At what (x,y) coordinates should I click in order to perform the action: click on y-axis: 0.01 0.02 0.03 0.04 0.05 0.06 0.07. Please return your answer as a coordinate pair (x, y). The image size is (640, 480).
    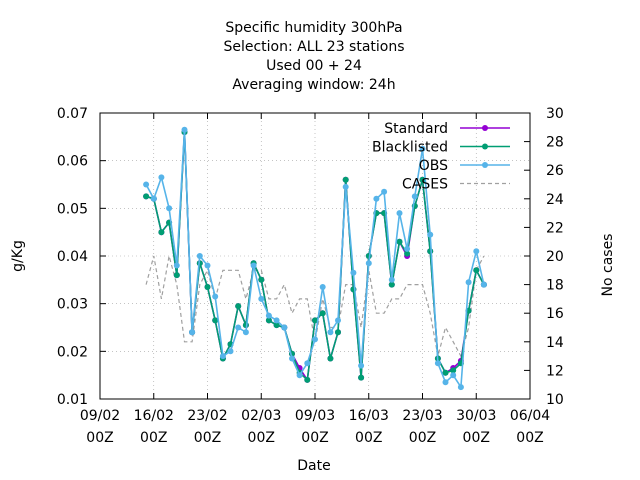
    Looking at the image, I should click on (81, 257).